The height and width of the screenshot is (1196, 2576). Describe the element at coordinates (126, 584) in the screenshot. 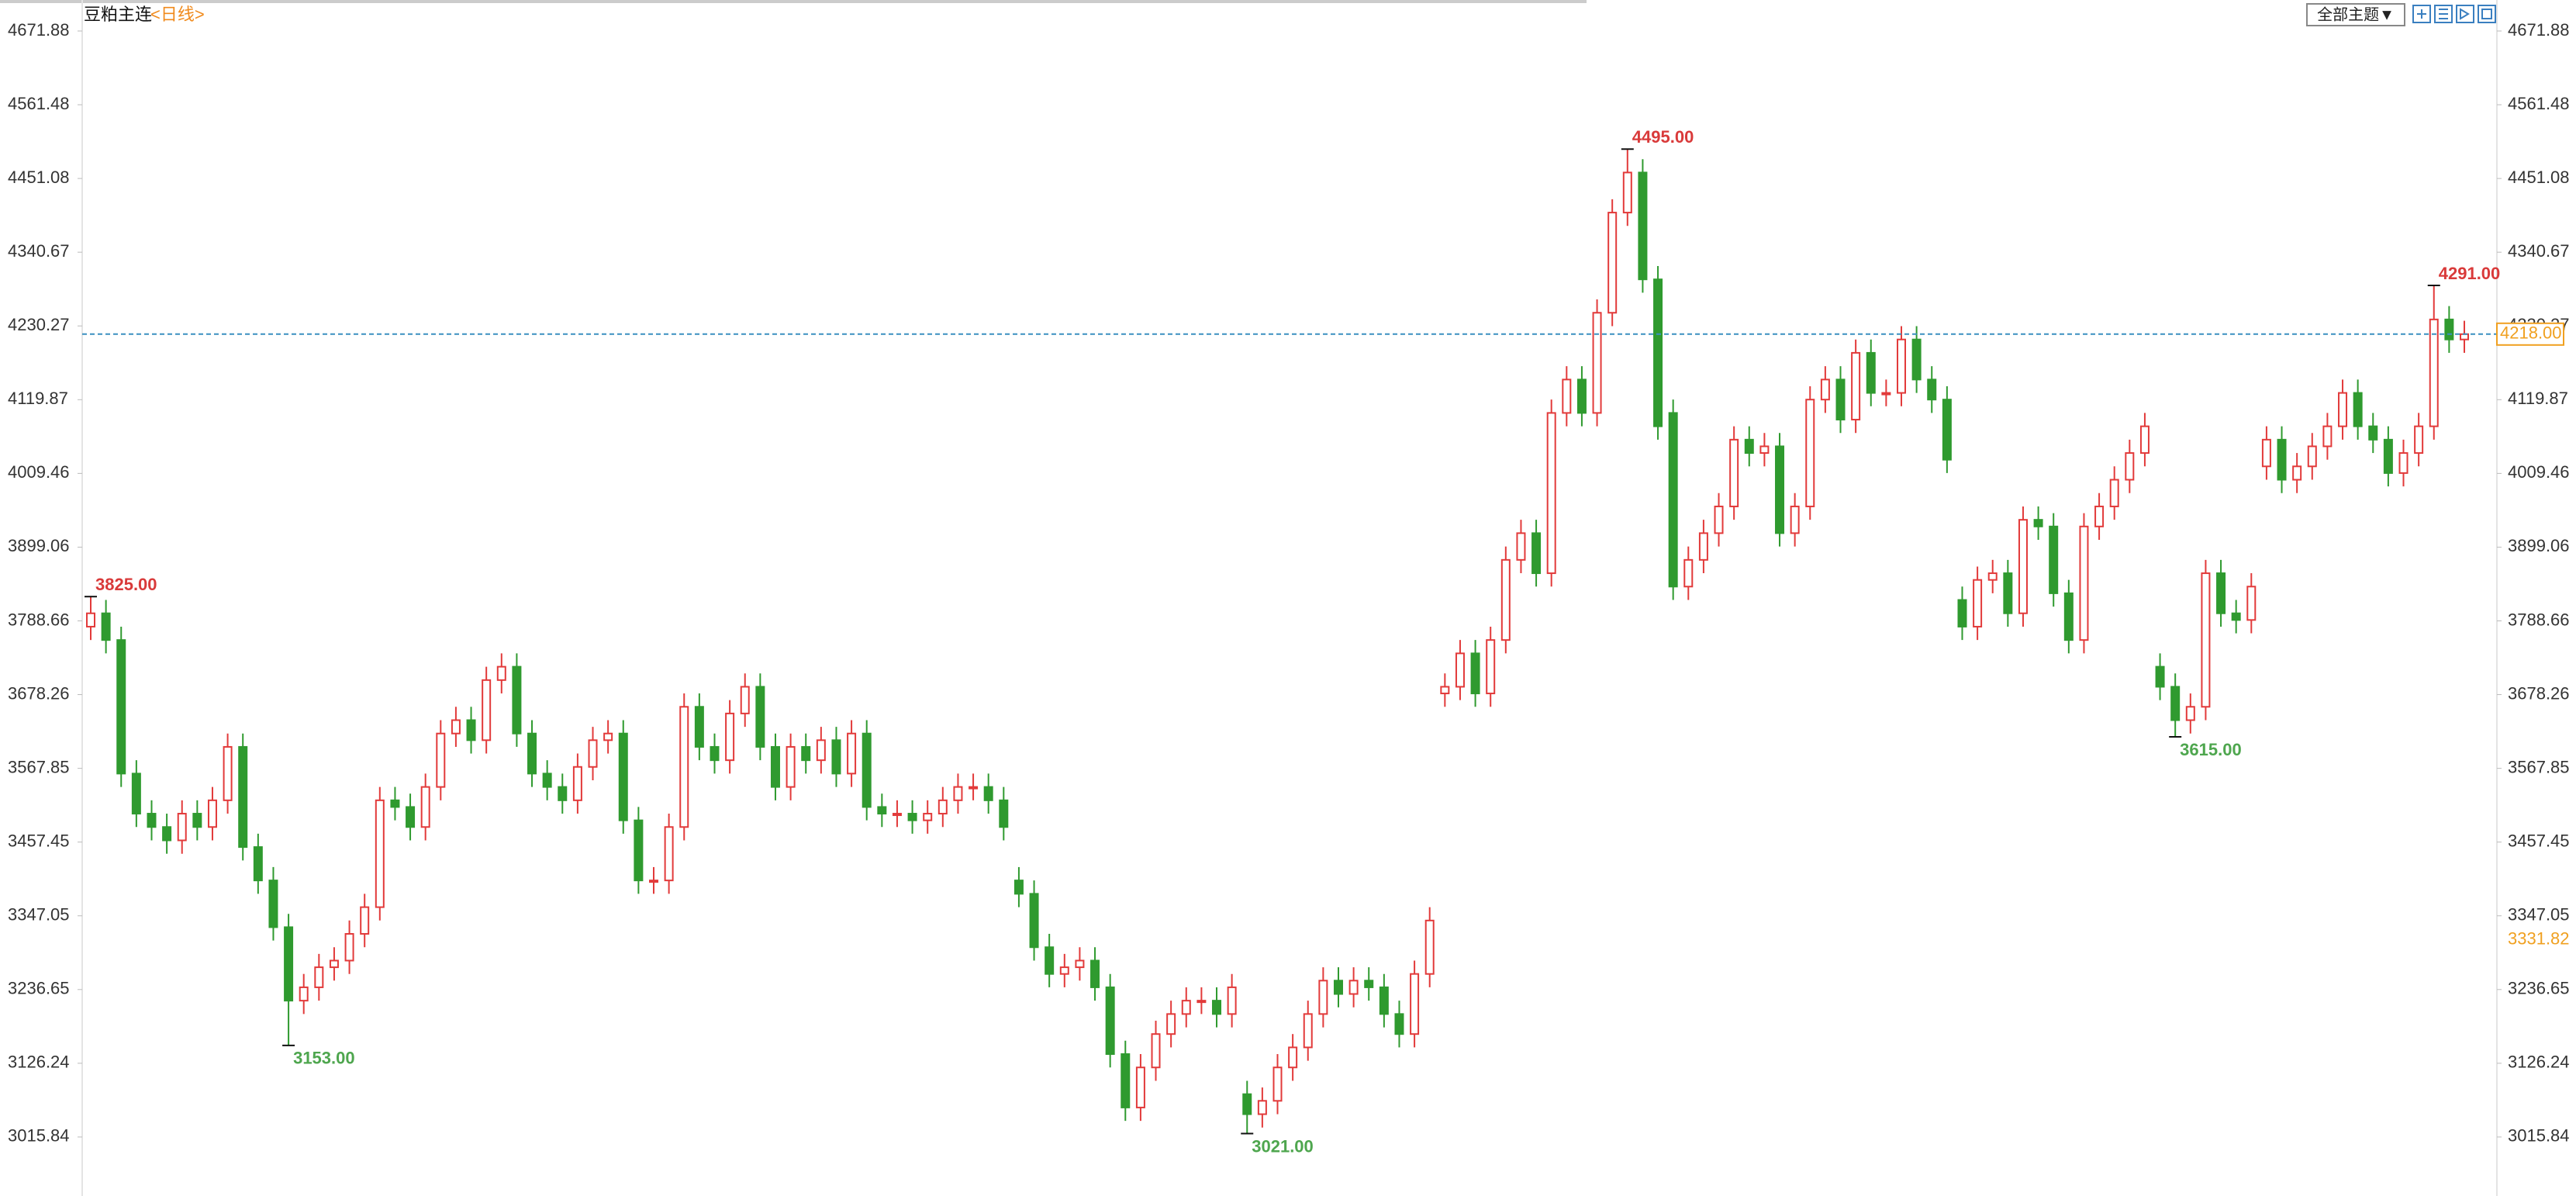

I see `extreme-label: 3825.00` at that location.